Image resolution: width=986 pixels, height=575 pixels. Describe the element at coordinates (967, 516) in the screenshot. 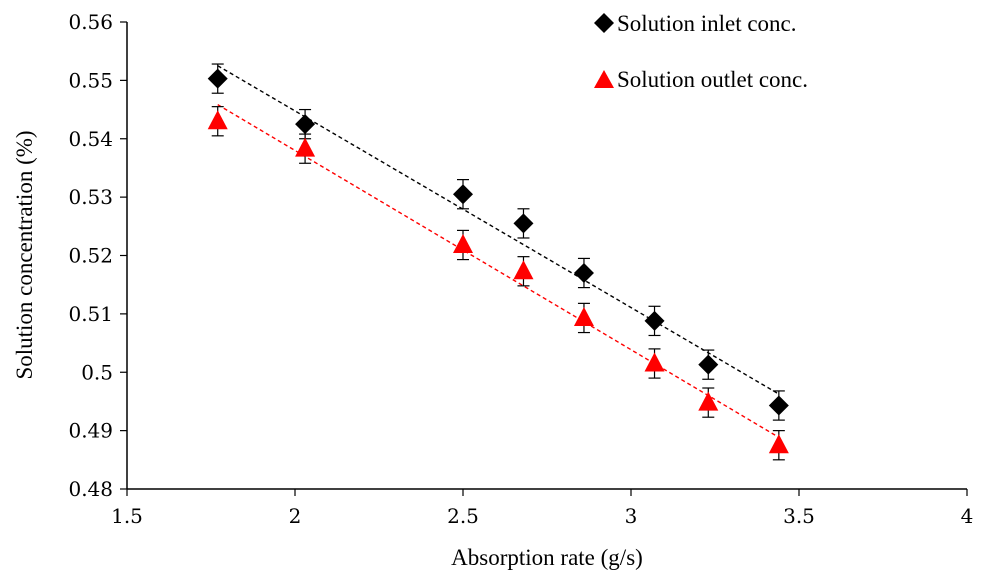

I see `x-tick-label: 4` at that location.